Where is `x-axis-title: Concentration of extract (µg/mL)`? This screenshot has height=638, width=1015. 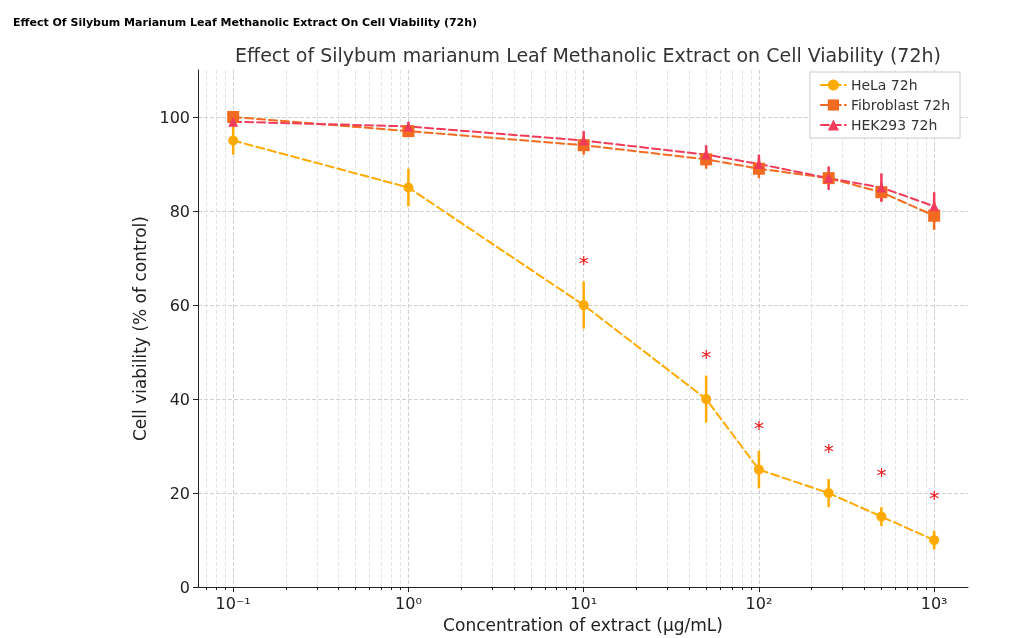
x-axis-title: Concentration of extract (µg/mL) is located at coordinates (583, 624).